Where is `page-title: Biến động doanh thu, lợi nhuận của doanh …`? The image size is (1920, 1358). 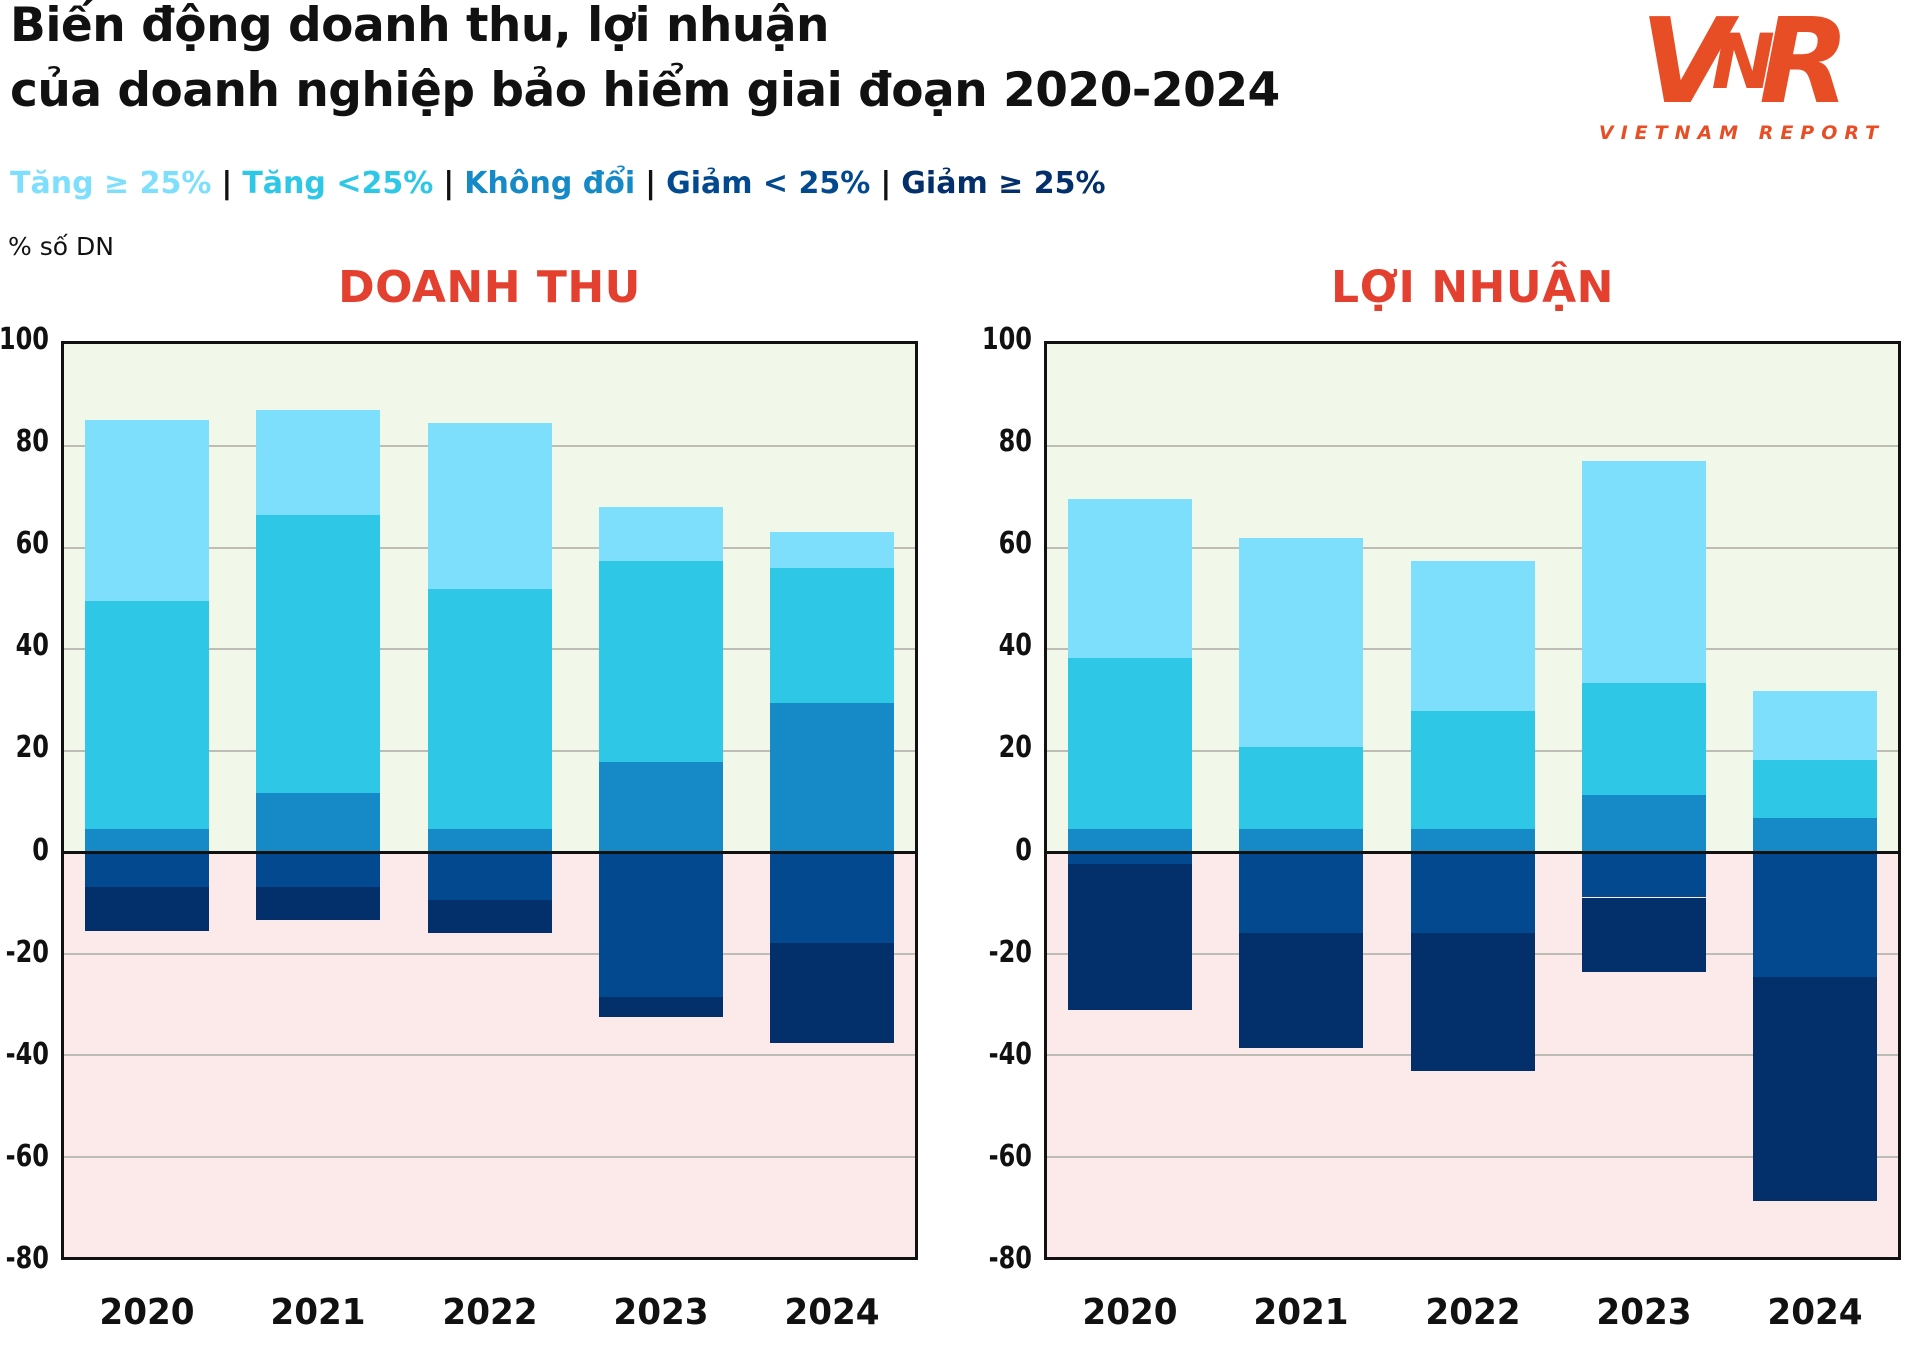
page-title: Biến động doanh thu, lợi nhuận của doanh … is located at coordinates (645, 62).